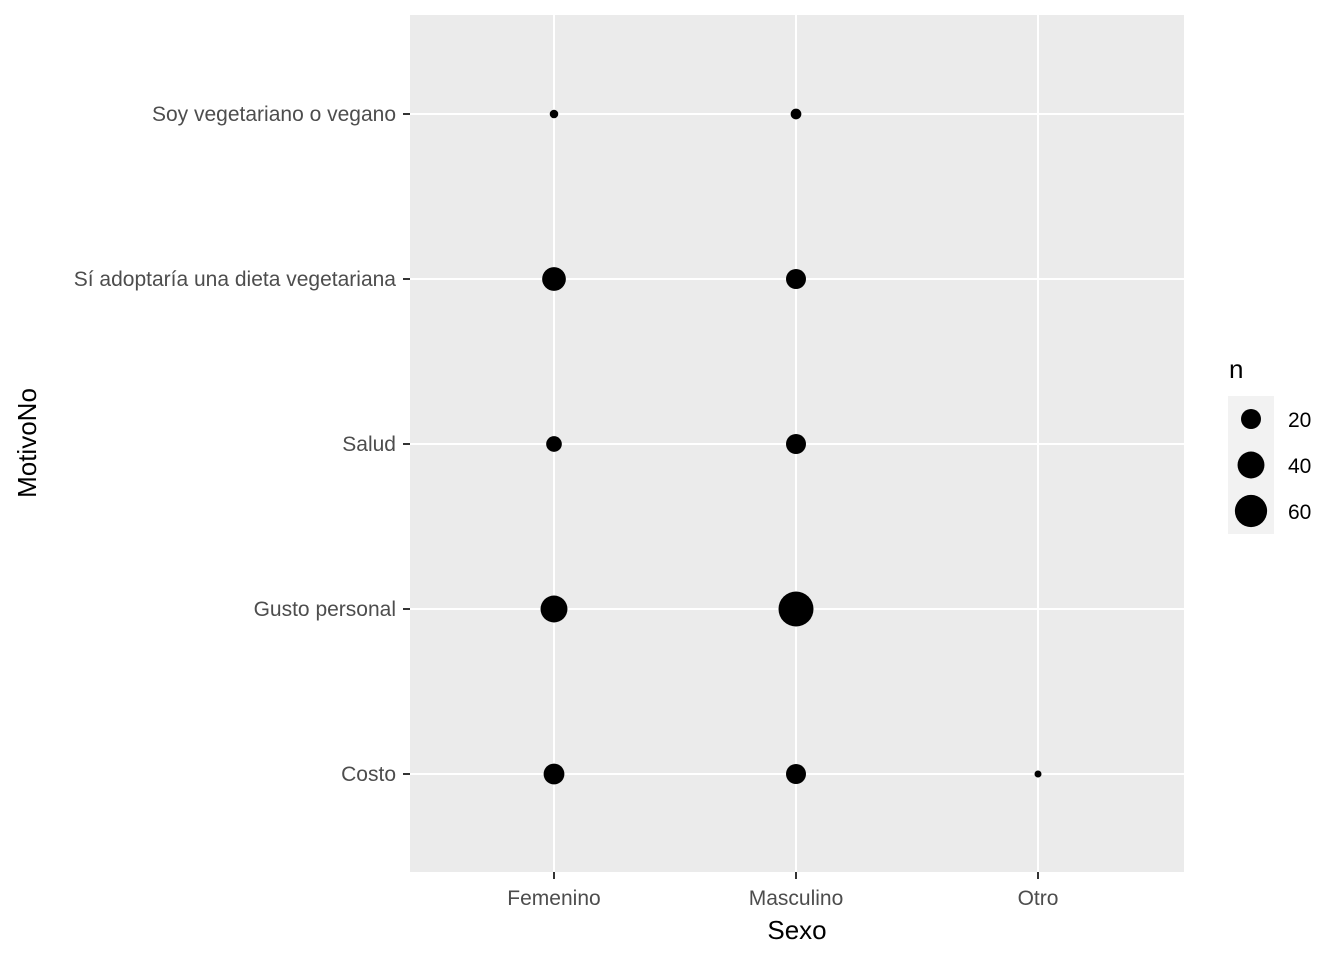 Image resolution: width=1344 pixels, height=960 pixels. I want to click on y-tick-label: Sí adoptaría una dieta vegetariana, so click(235, 279).